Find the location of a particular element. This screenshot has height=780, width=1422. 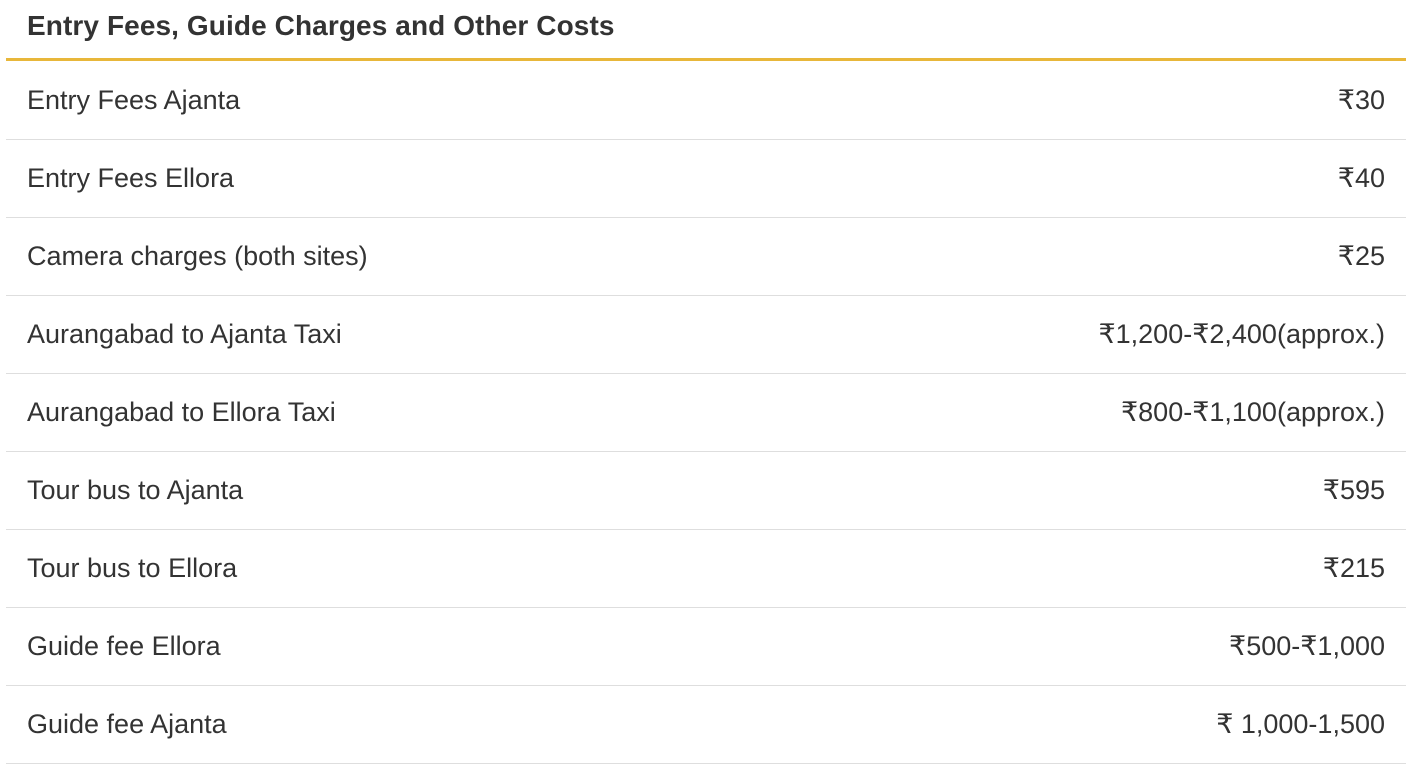

row-label: Aurangabad to Ellora Taxi is located at coordinates (181, 412).